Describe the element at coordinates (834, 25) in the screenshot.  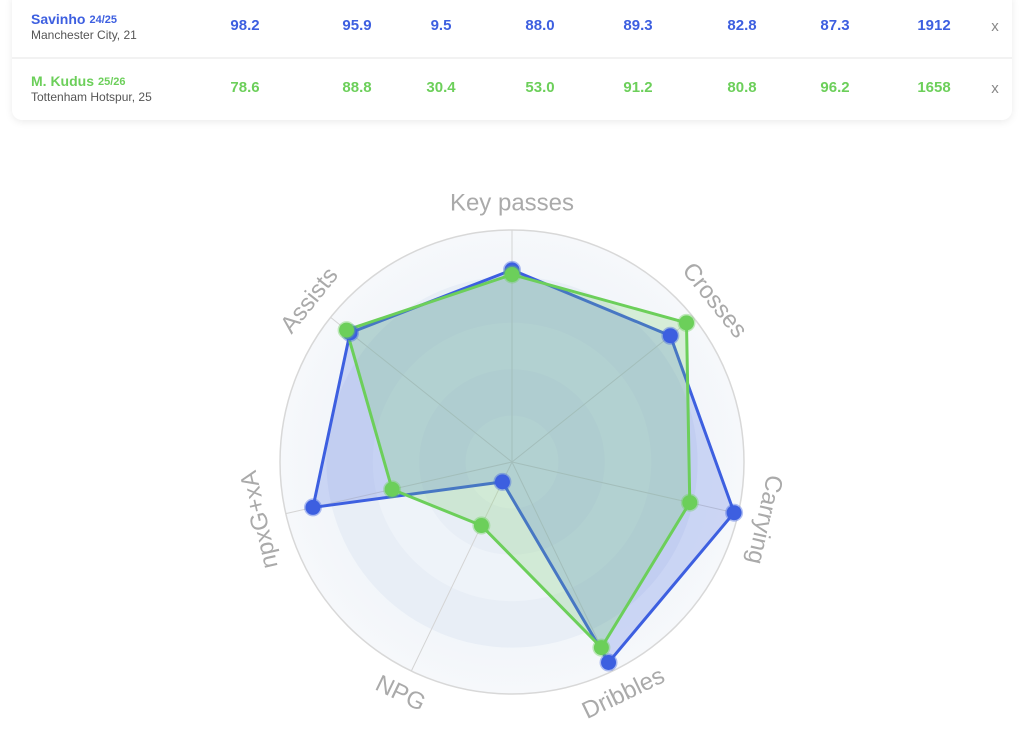
I see `stat-value: 87.3` at that location.